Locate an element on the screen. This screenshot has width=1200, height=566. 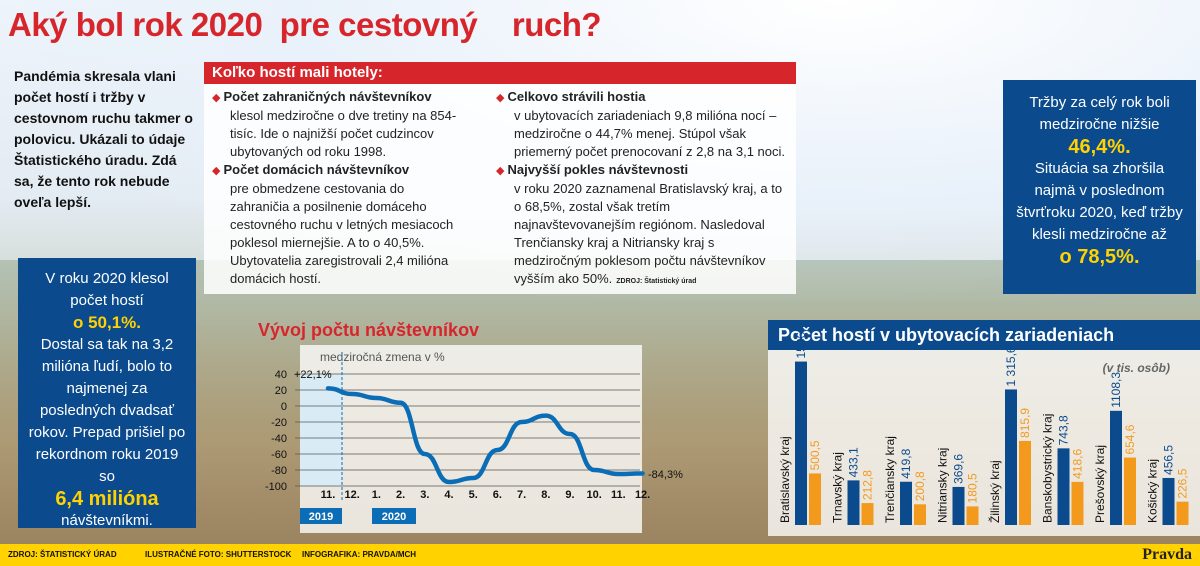
line-chart-ylabel: medziročná zmena v % is located at coordinates (382, 357).